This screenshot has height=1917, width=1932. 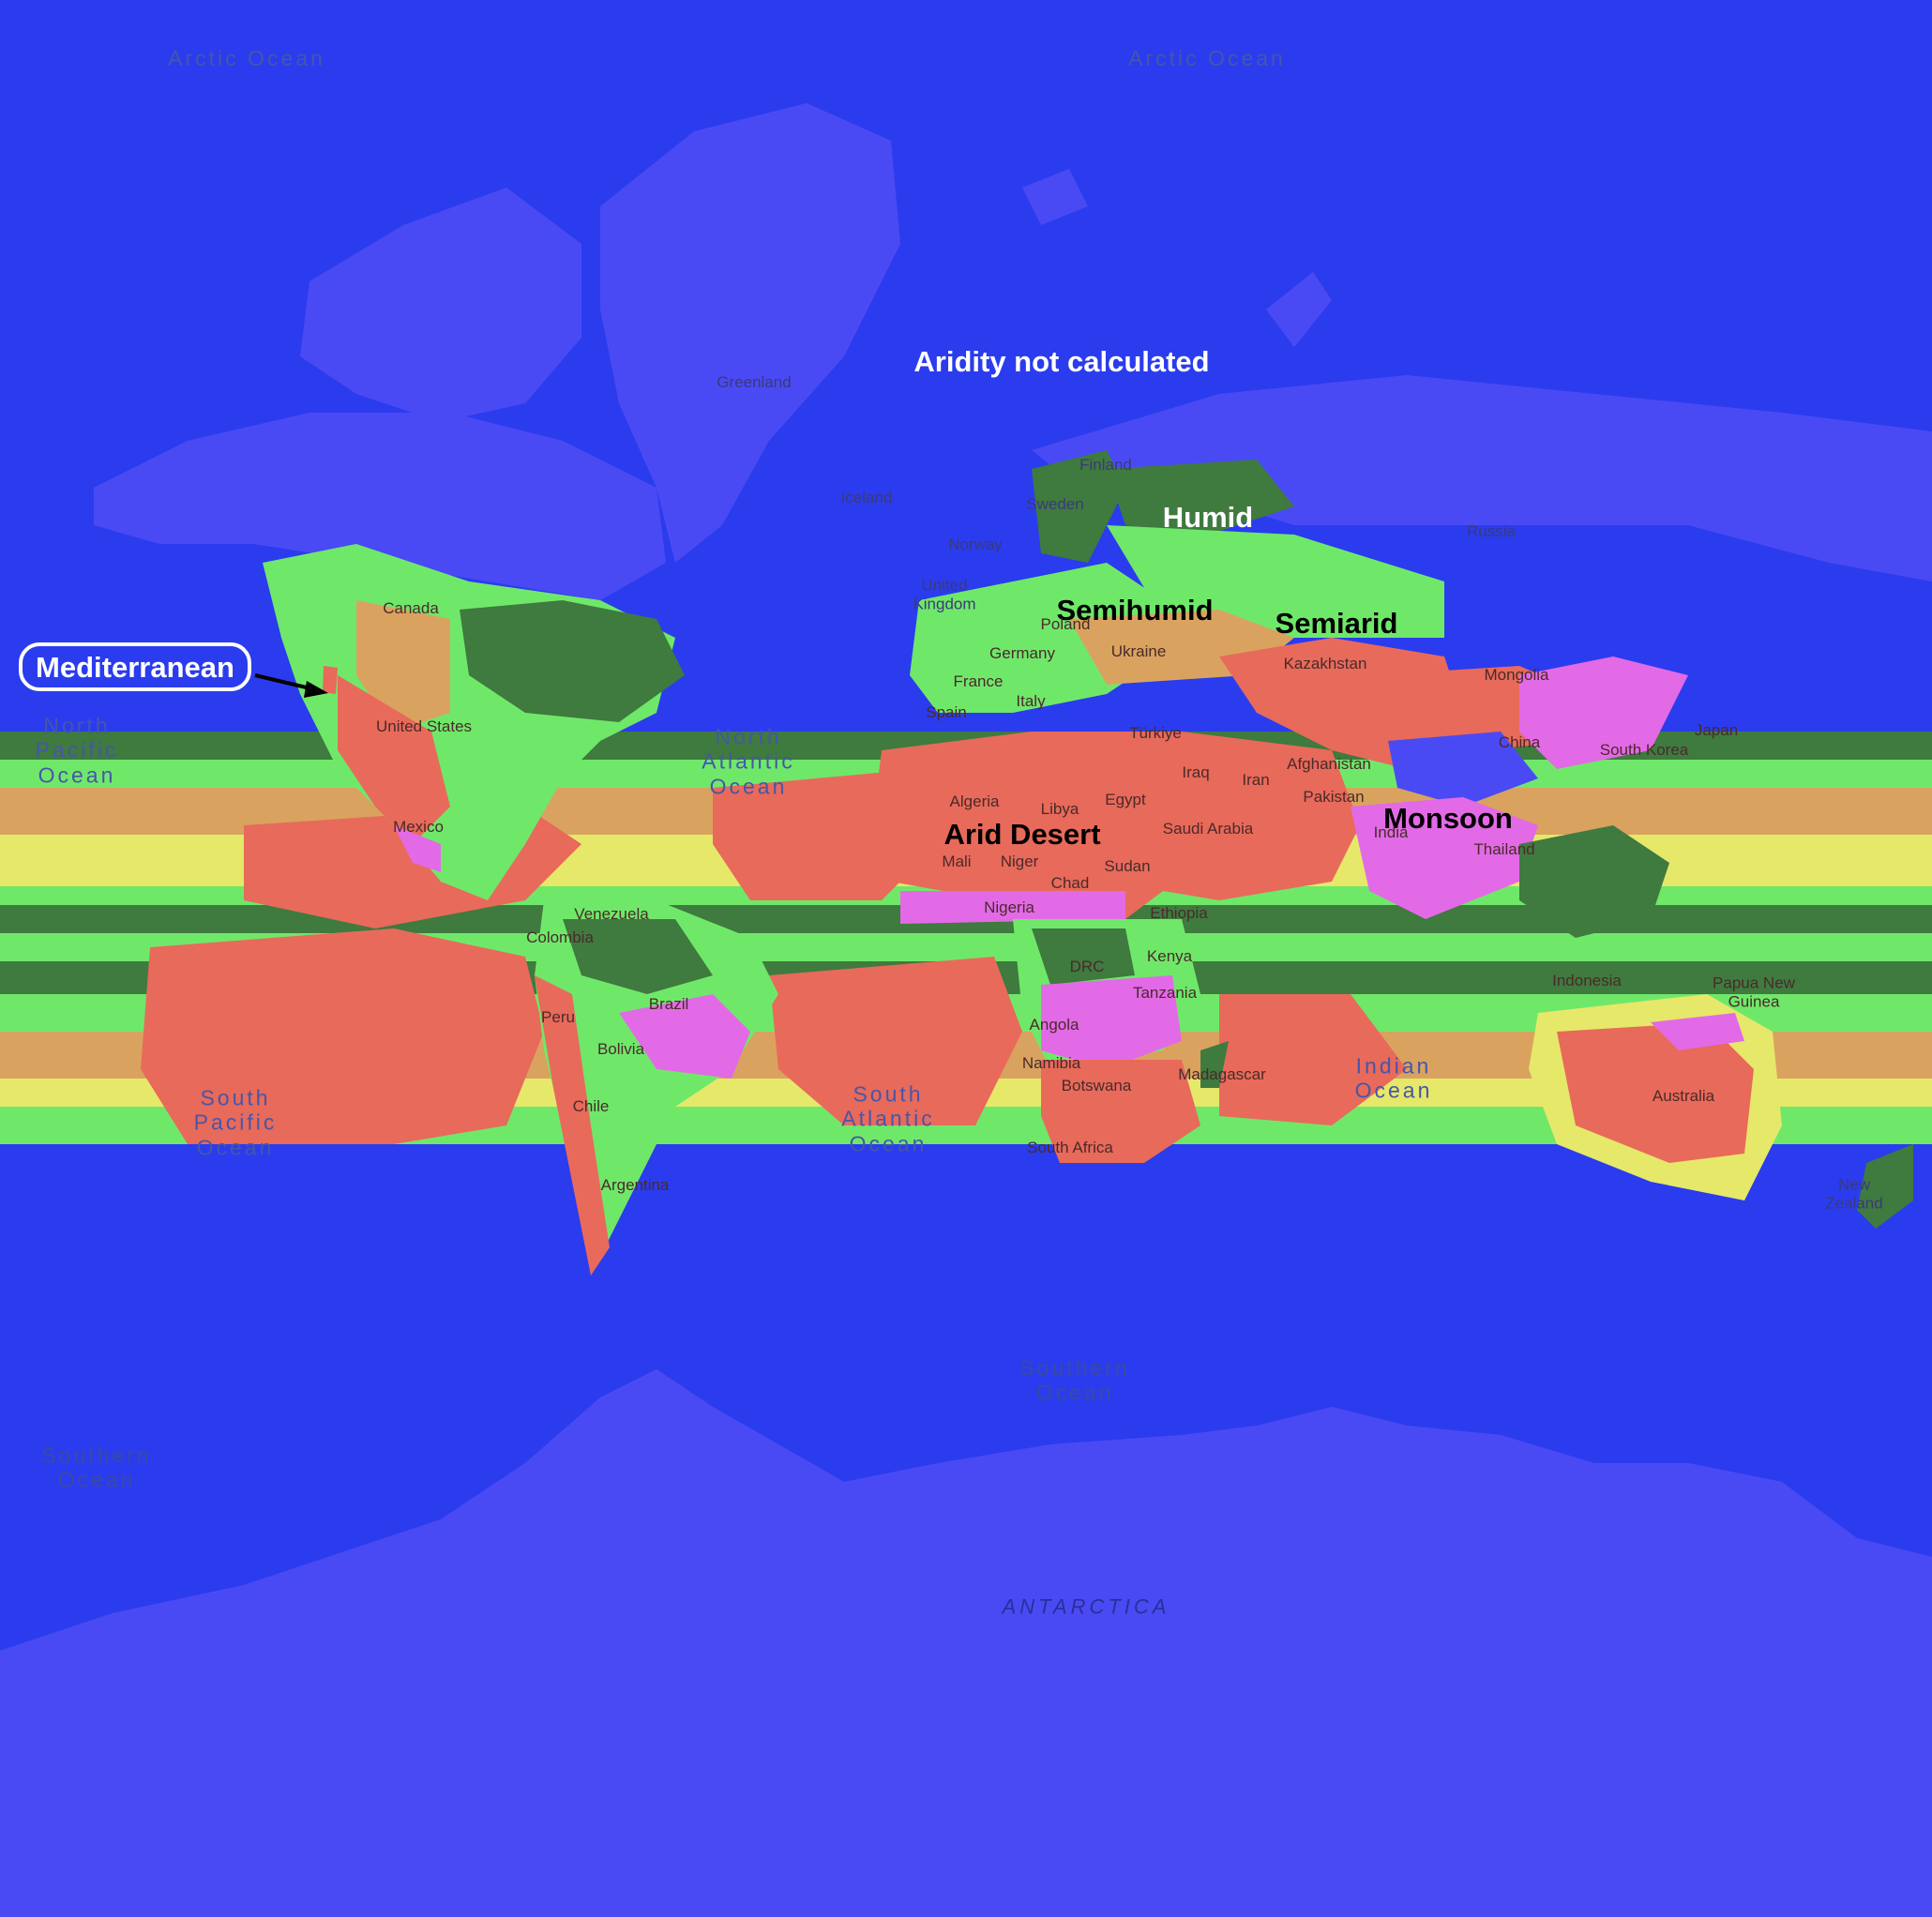 What do you see at coordinates (1138, 651) in the screenshot?
I see `country-label-ukraine: Ukraine` at bounding box center [1138, 651].